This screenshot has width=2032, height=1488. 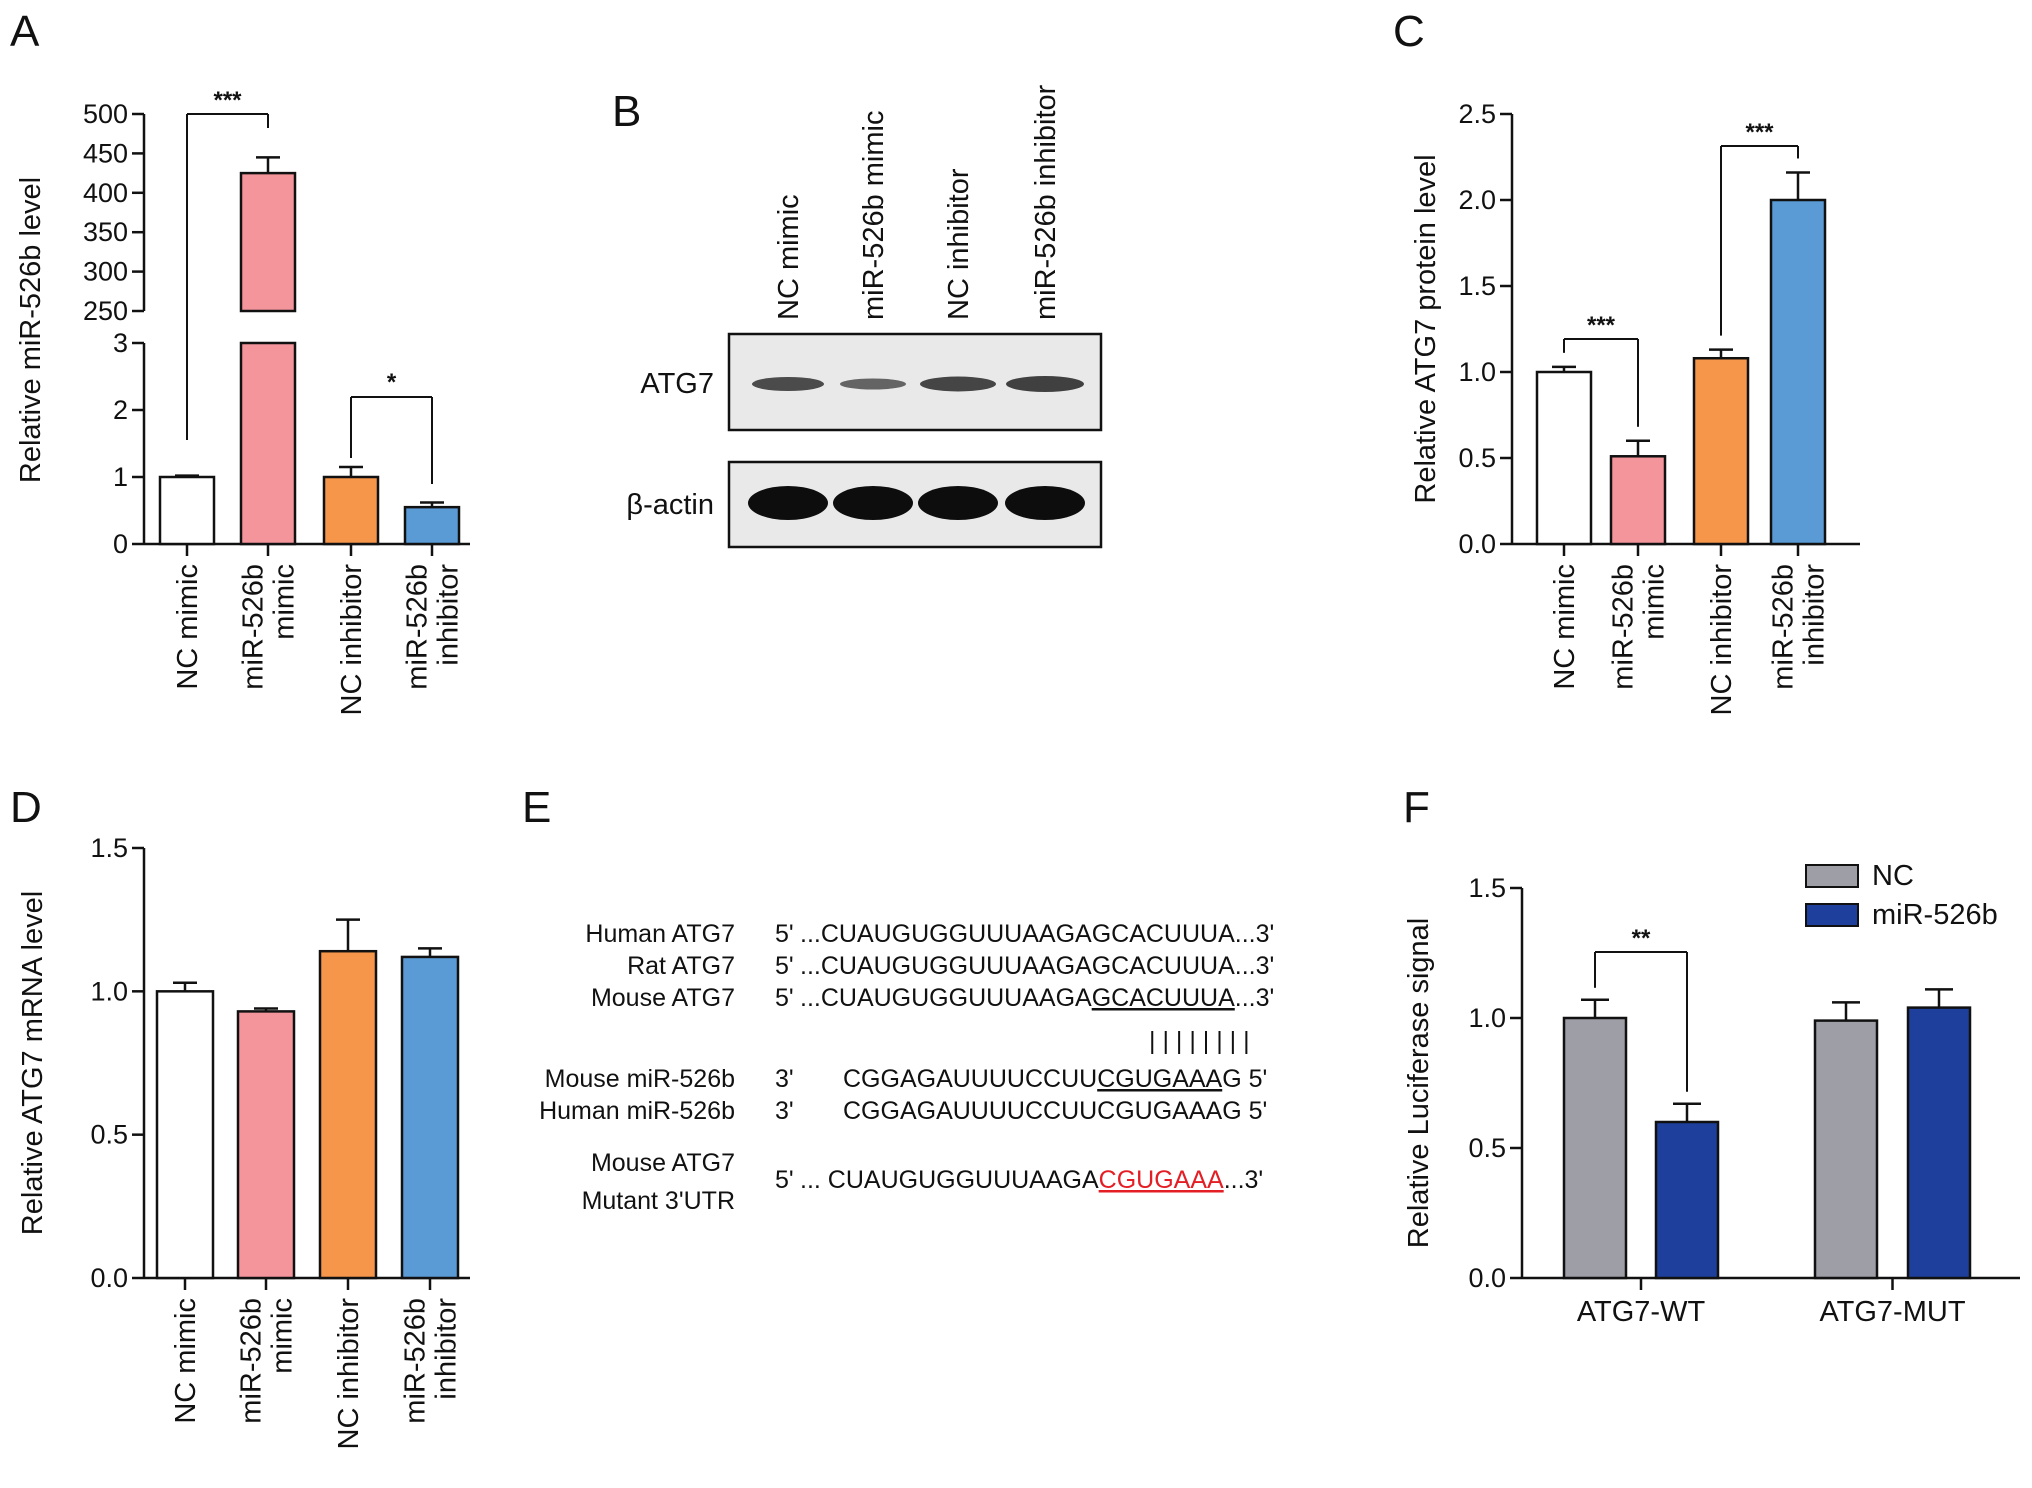 I want to click on legend-swatch, so click(x=1832, y=876).